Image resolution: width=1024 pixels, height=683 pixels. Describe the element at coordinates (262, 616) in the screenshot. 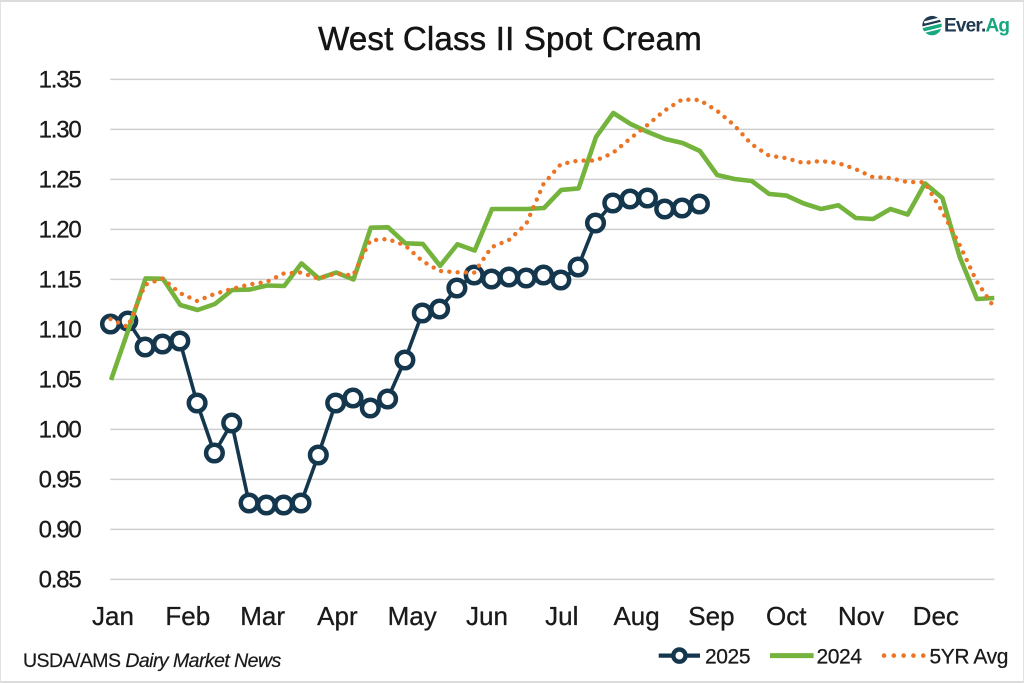

I see `svg-text: Mar` at that location.